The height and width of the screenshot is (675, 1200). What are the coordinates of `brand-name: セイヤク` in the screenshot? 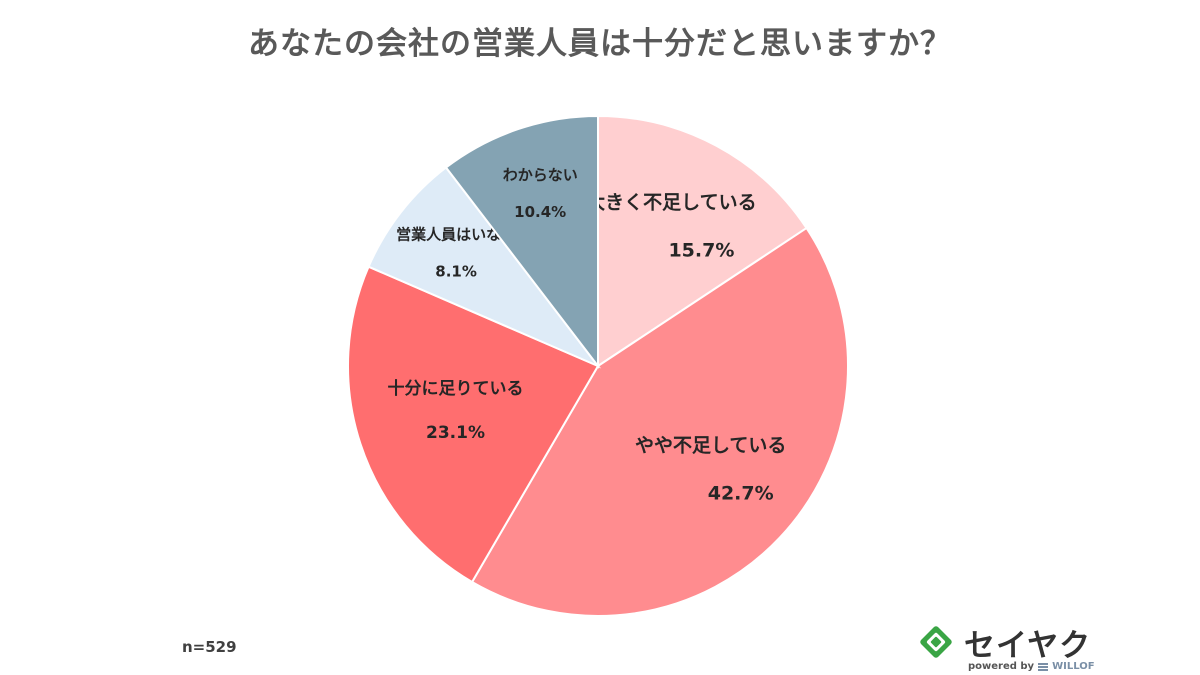 It's located at (1028, 646).